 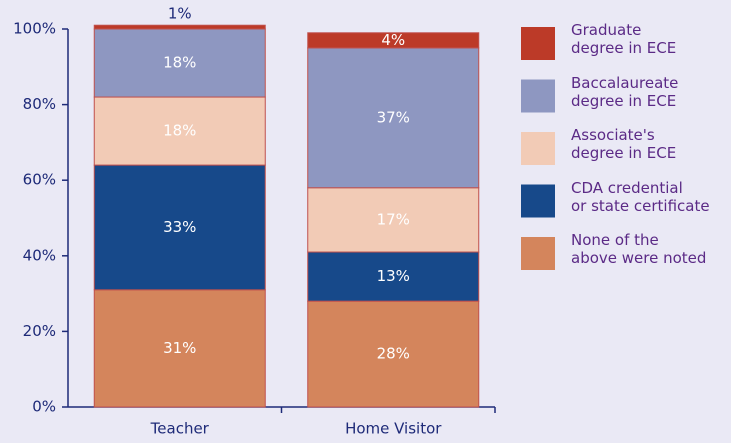 What do you see at coordinates (179, 348) in the screenshot?
I see `value-label: 31%` at bounding box center [179, 348].